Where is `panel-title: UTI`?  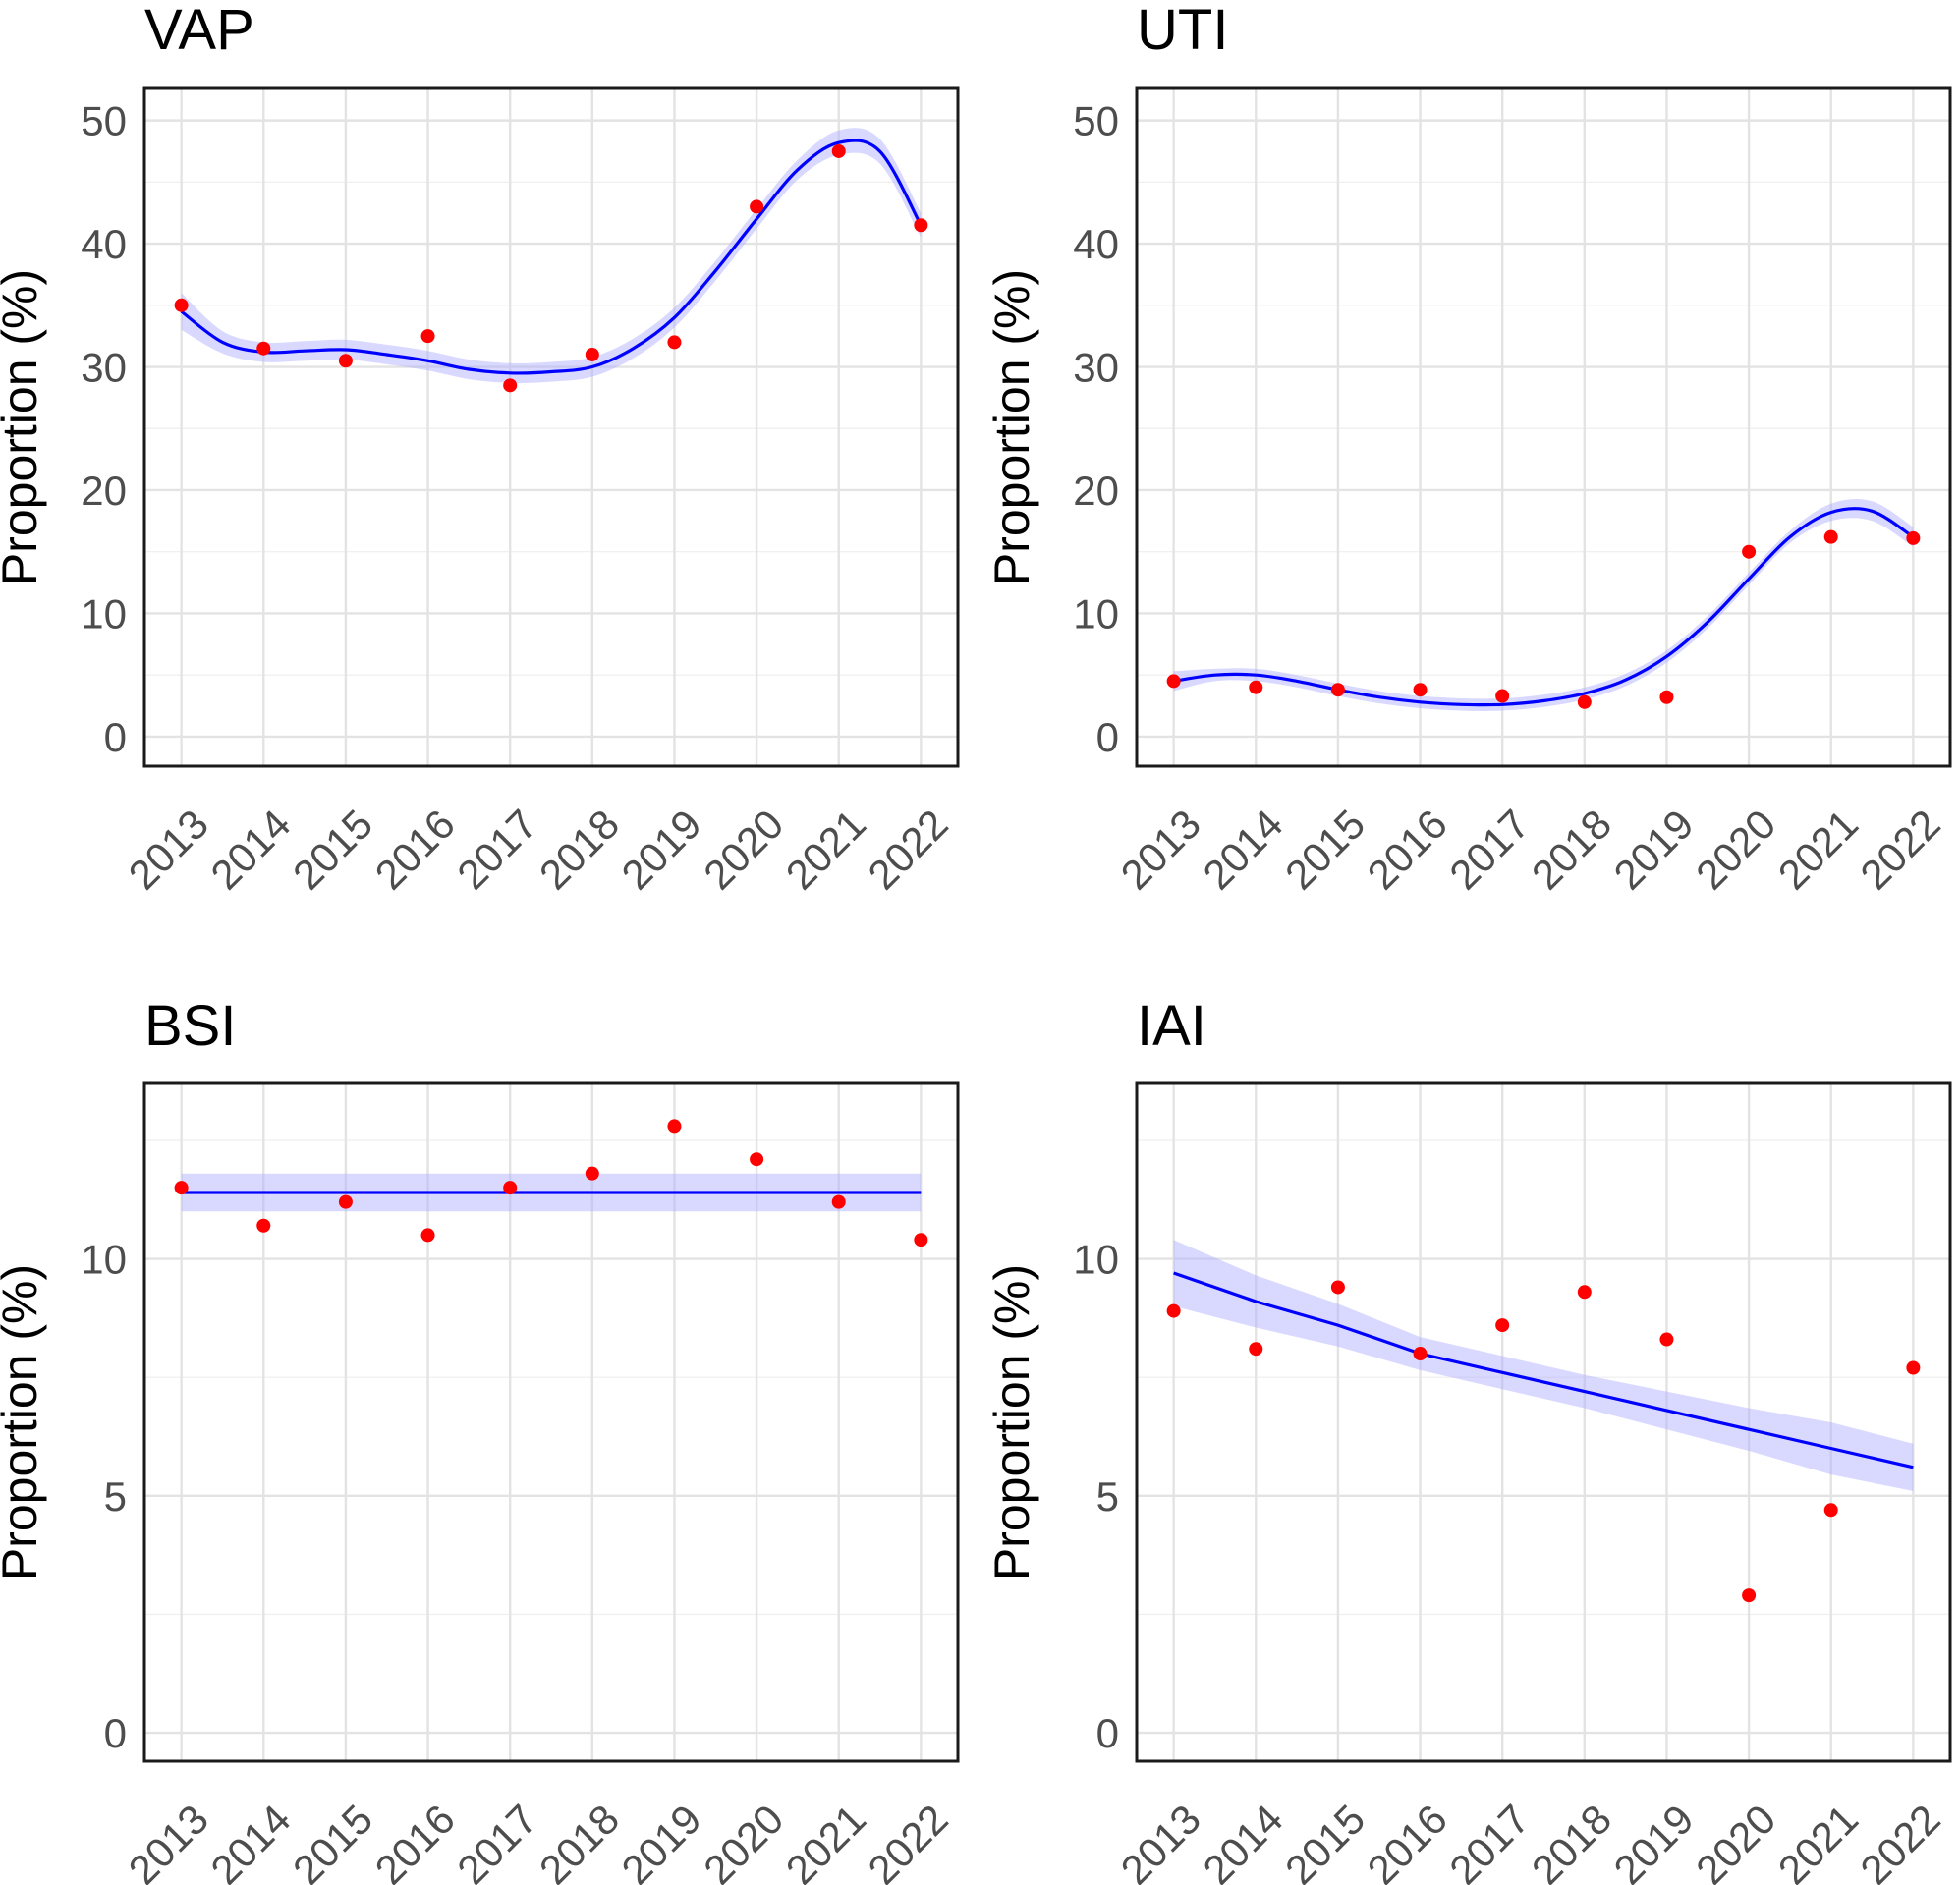 panel-title: UTI is located at coordinates (1182, 31).